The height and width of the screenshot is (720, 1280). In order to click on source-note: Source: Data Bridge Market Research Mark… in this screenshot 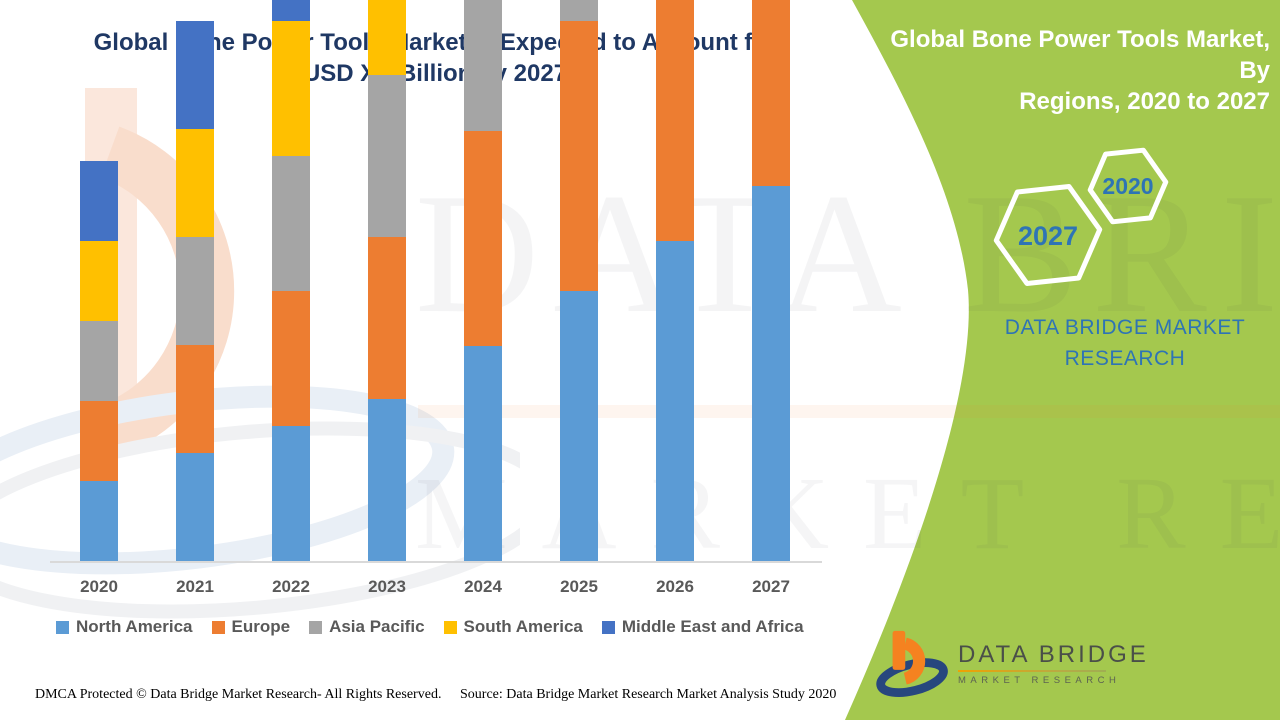, I will do `click(648, 694)`.